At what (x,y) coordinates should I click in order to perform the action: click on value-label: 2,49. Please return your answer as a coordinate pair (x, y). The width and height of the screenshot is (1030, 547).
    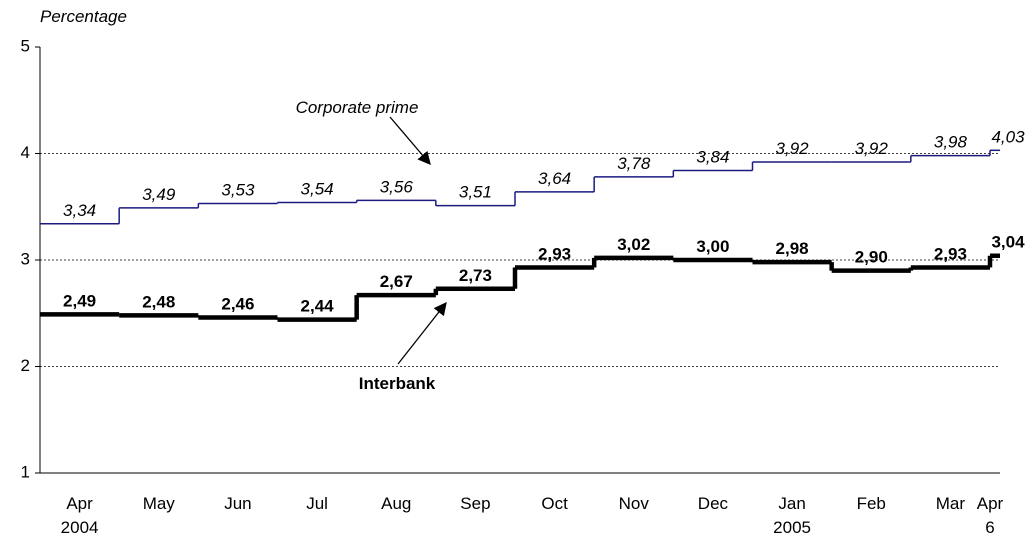
    Looking at the image, I should click on (79, 300).